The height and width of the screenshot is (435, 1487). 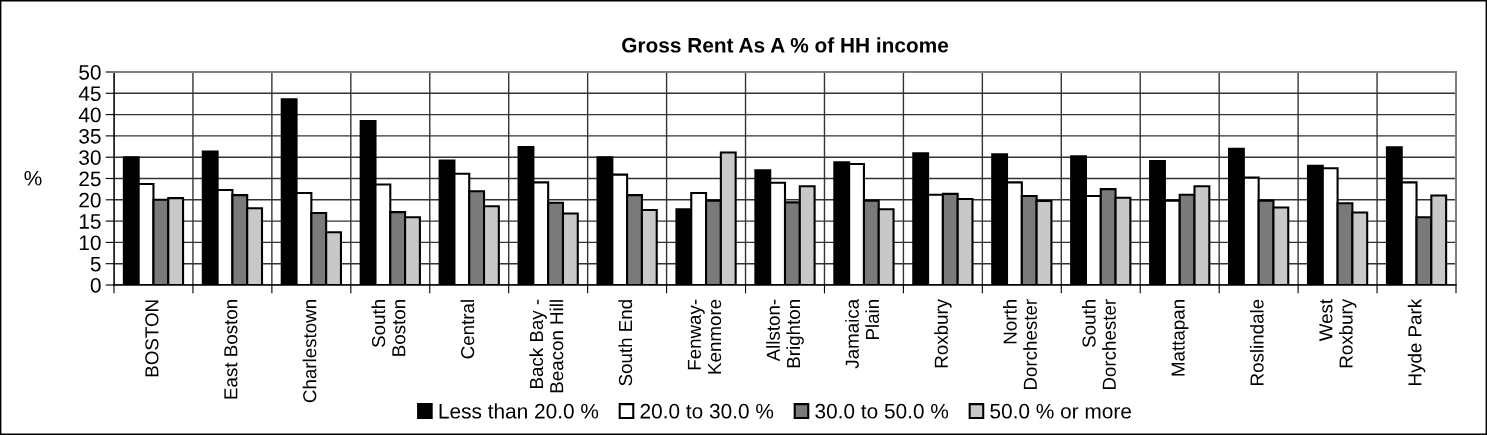 I want to click on y-tick-label: 20, so click(x=90, y=200).